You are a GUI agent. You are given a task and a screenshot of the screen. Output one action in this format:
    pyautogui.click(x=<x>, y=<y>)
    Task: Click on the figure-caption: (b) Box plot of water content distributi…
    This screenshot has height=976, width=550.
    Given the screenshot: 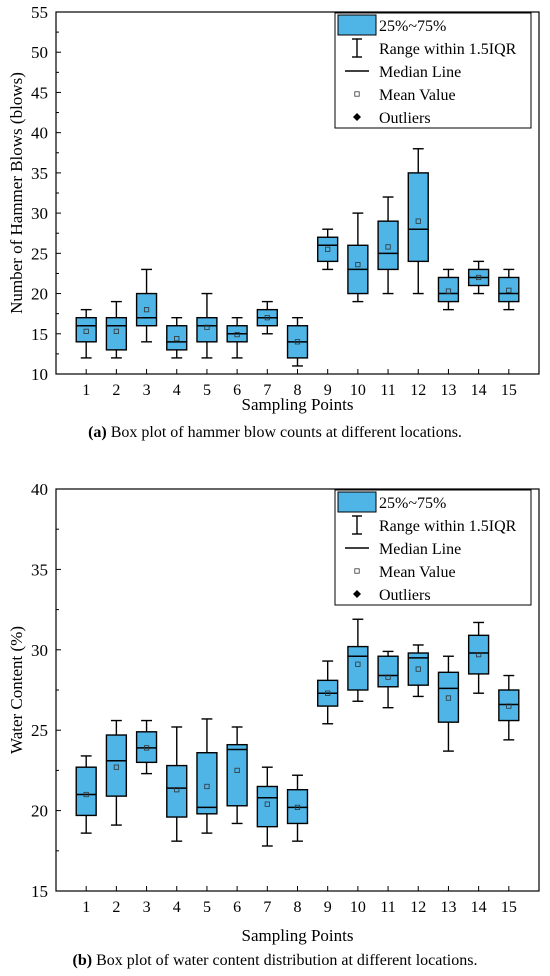 What is the action you would take?
    pyautogui.click(x=275, y=960)
    